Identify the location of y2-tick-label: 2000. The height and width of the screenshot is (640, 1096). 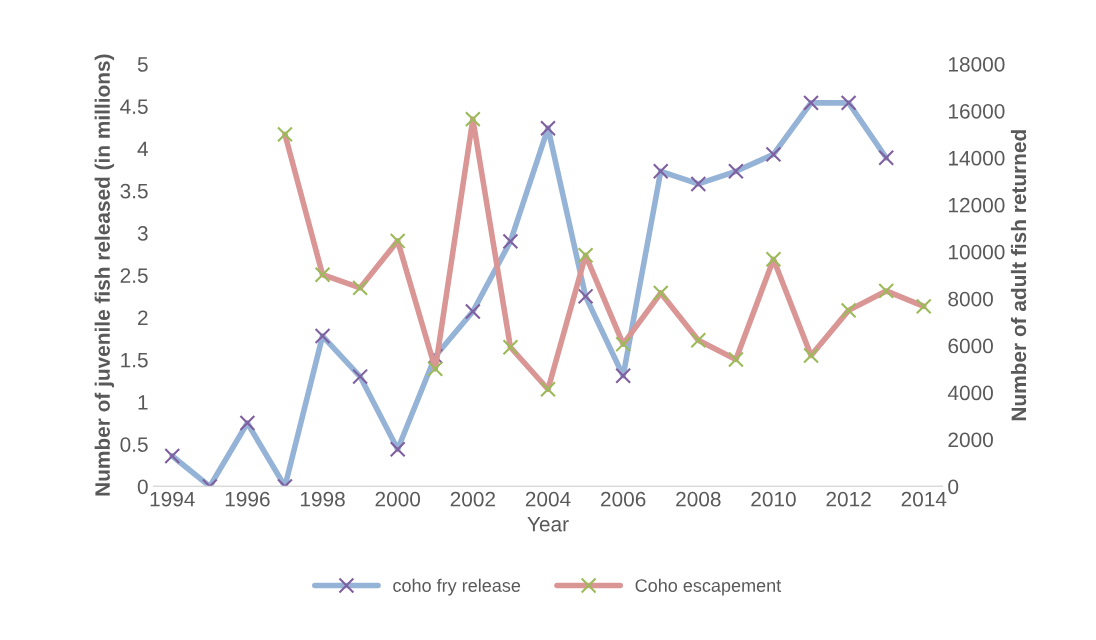
(970, 440).